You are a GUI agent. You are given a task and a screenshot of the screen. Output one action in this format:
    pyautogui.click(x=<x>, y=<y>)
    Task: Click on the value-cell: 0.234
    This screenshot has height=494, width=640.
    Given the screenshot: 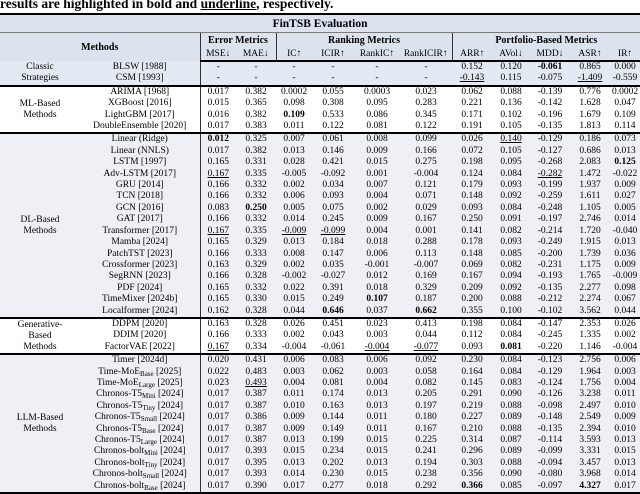 What is the action you would take?
    pyautogui.click(x=333, y=452)
    